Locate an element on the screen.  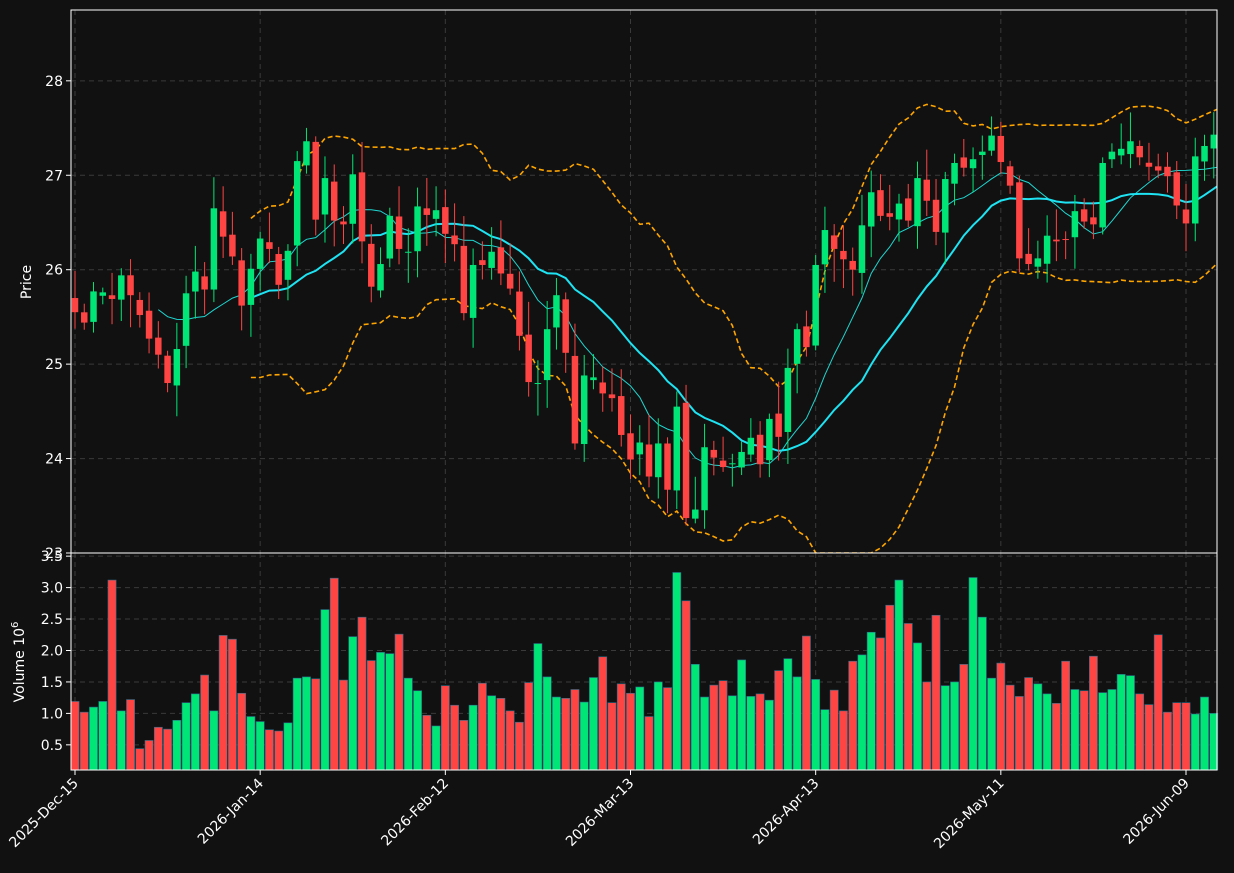
volume-tick-label: 0.5 is located at coordinates (52, 746).